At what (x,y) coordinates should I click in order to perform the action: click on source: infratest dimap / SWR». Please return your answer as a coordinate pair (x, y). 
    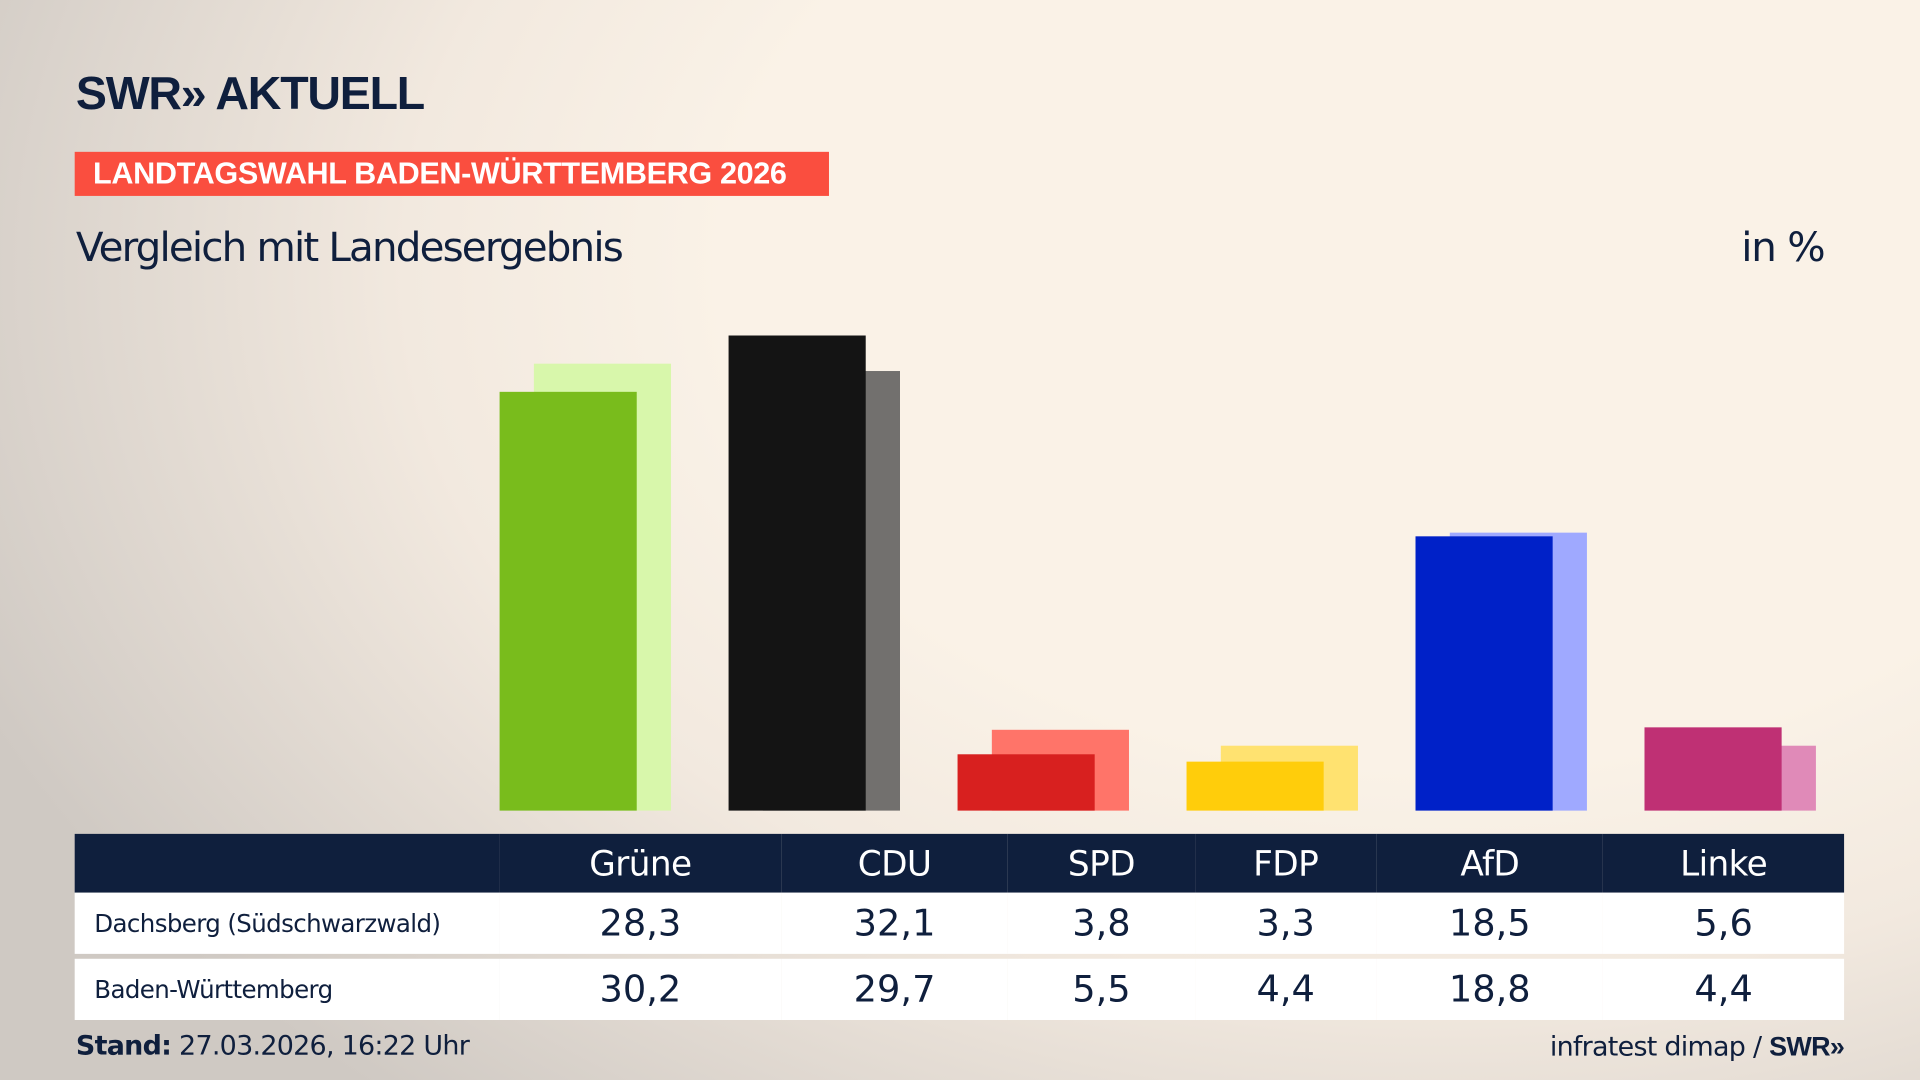
    Looking at the image, I should click on (1697, 1047).